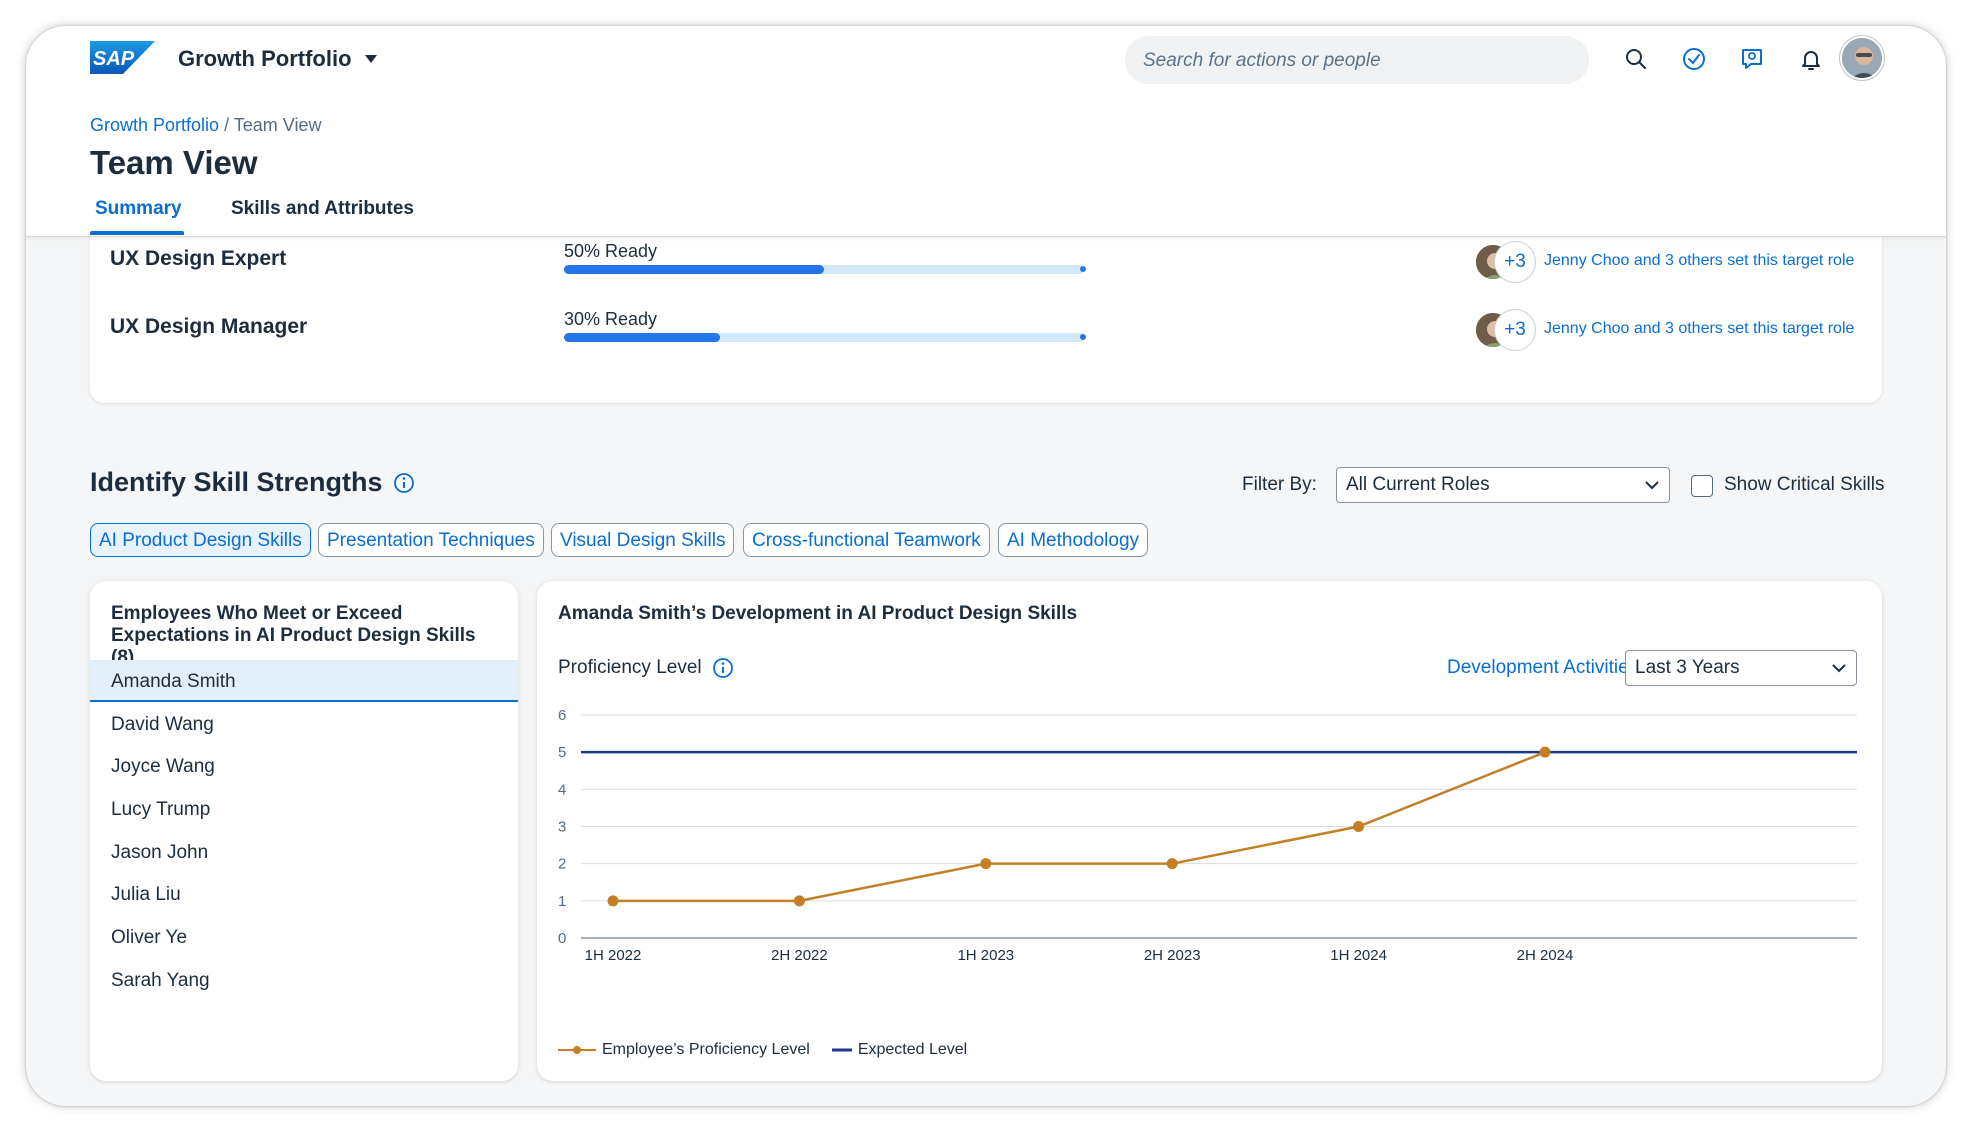  Describe the element at coordinates (277, 125) in the screenshot. I see `breadcrumb-current: Team View` at that location.